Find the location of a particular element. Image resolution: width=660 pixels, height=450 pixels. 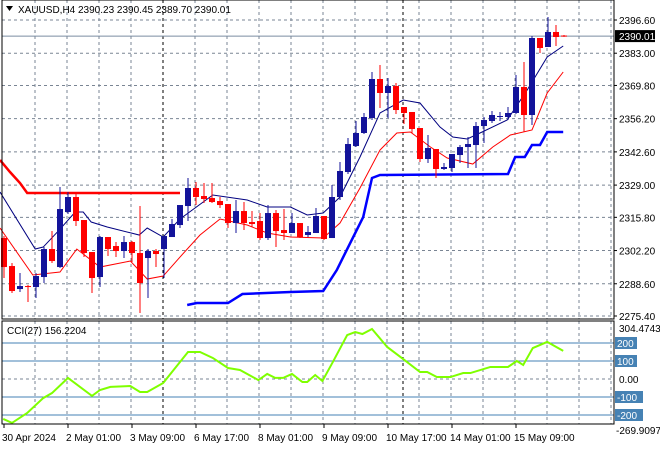

cci-level-label: 200 is located at coordinates (625, 344).